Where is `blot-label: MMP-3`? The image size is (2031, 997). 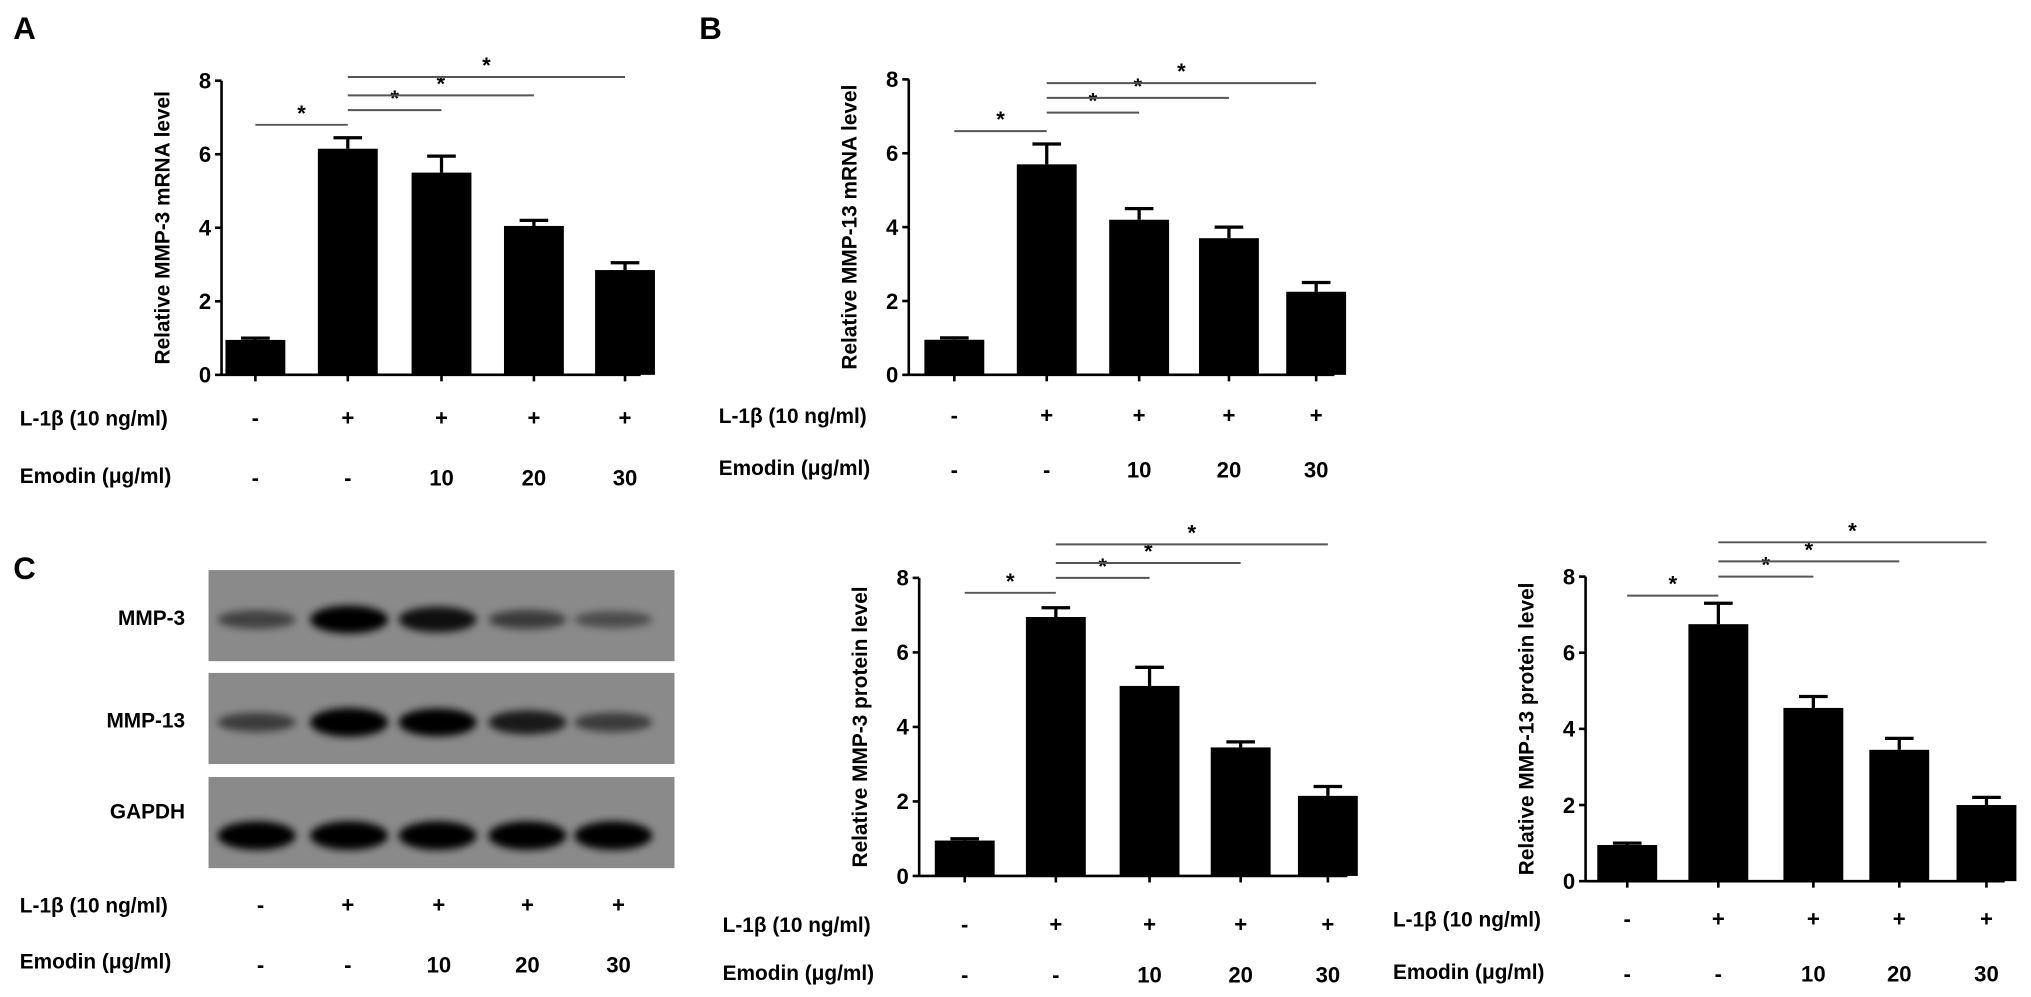
blot-label: MMP-3 is located at coordinates (151, 618).